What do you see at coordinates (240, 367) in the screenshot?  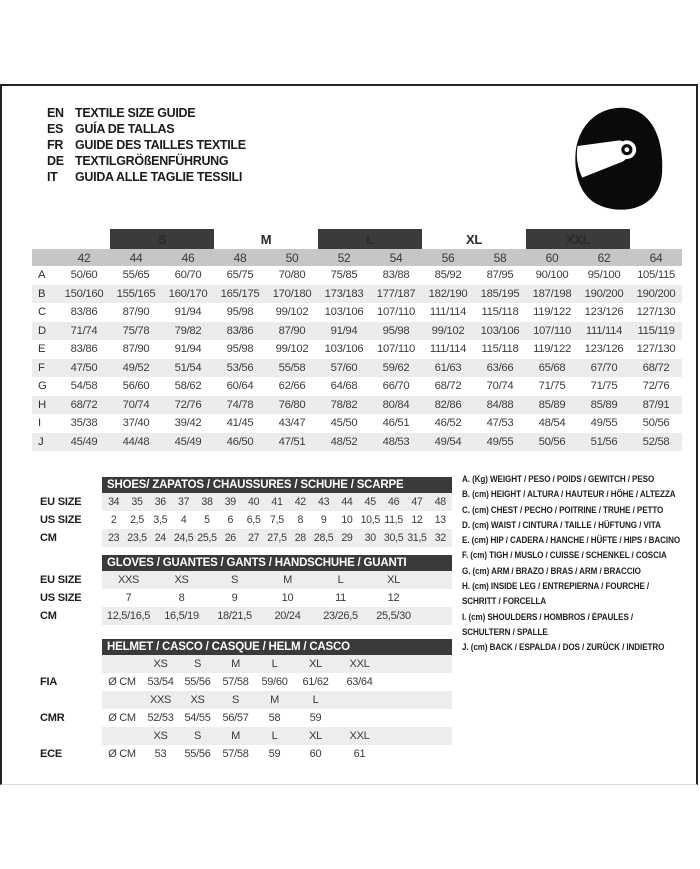 I see `size-value-cell: 53/56` at bounding box center [240, 367].